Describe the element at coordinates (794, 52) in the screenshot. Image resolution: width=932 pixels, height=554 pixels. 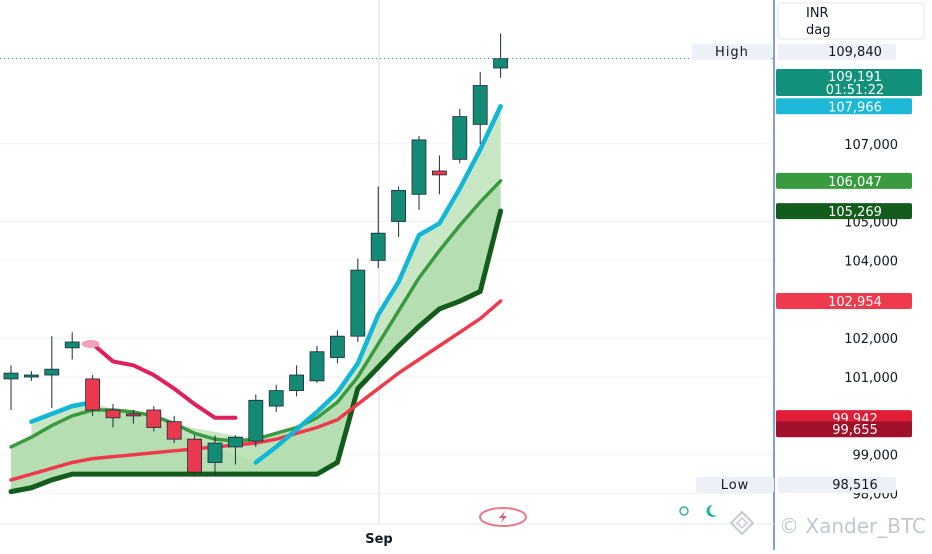
I see `high-label-group: High 109,840` at that location.